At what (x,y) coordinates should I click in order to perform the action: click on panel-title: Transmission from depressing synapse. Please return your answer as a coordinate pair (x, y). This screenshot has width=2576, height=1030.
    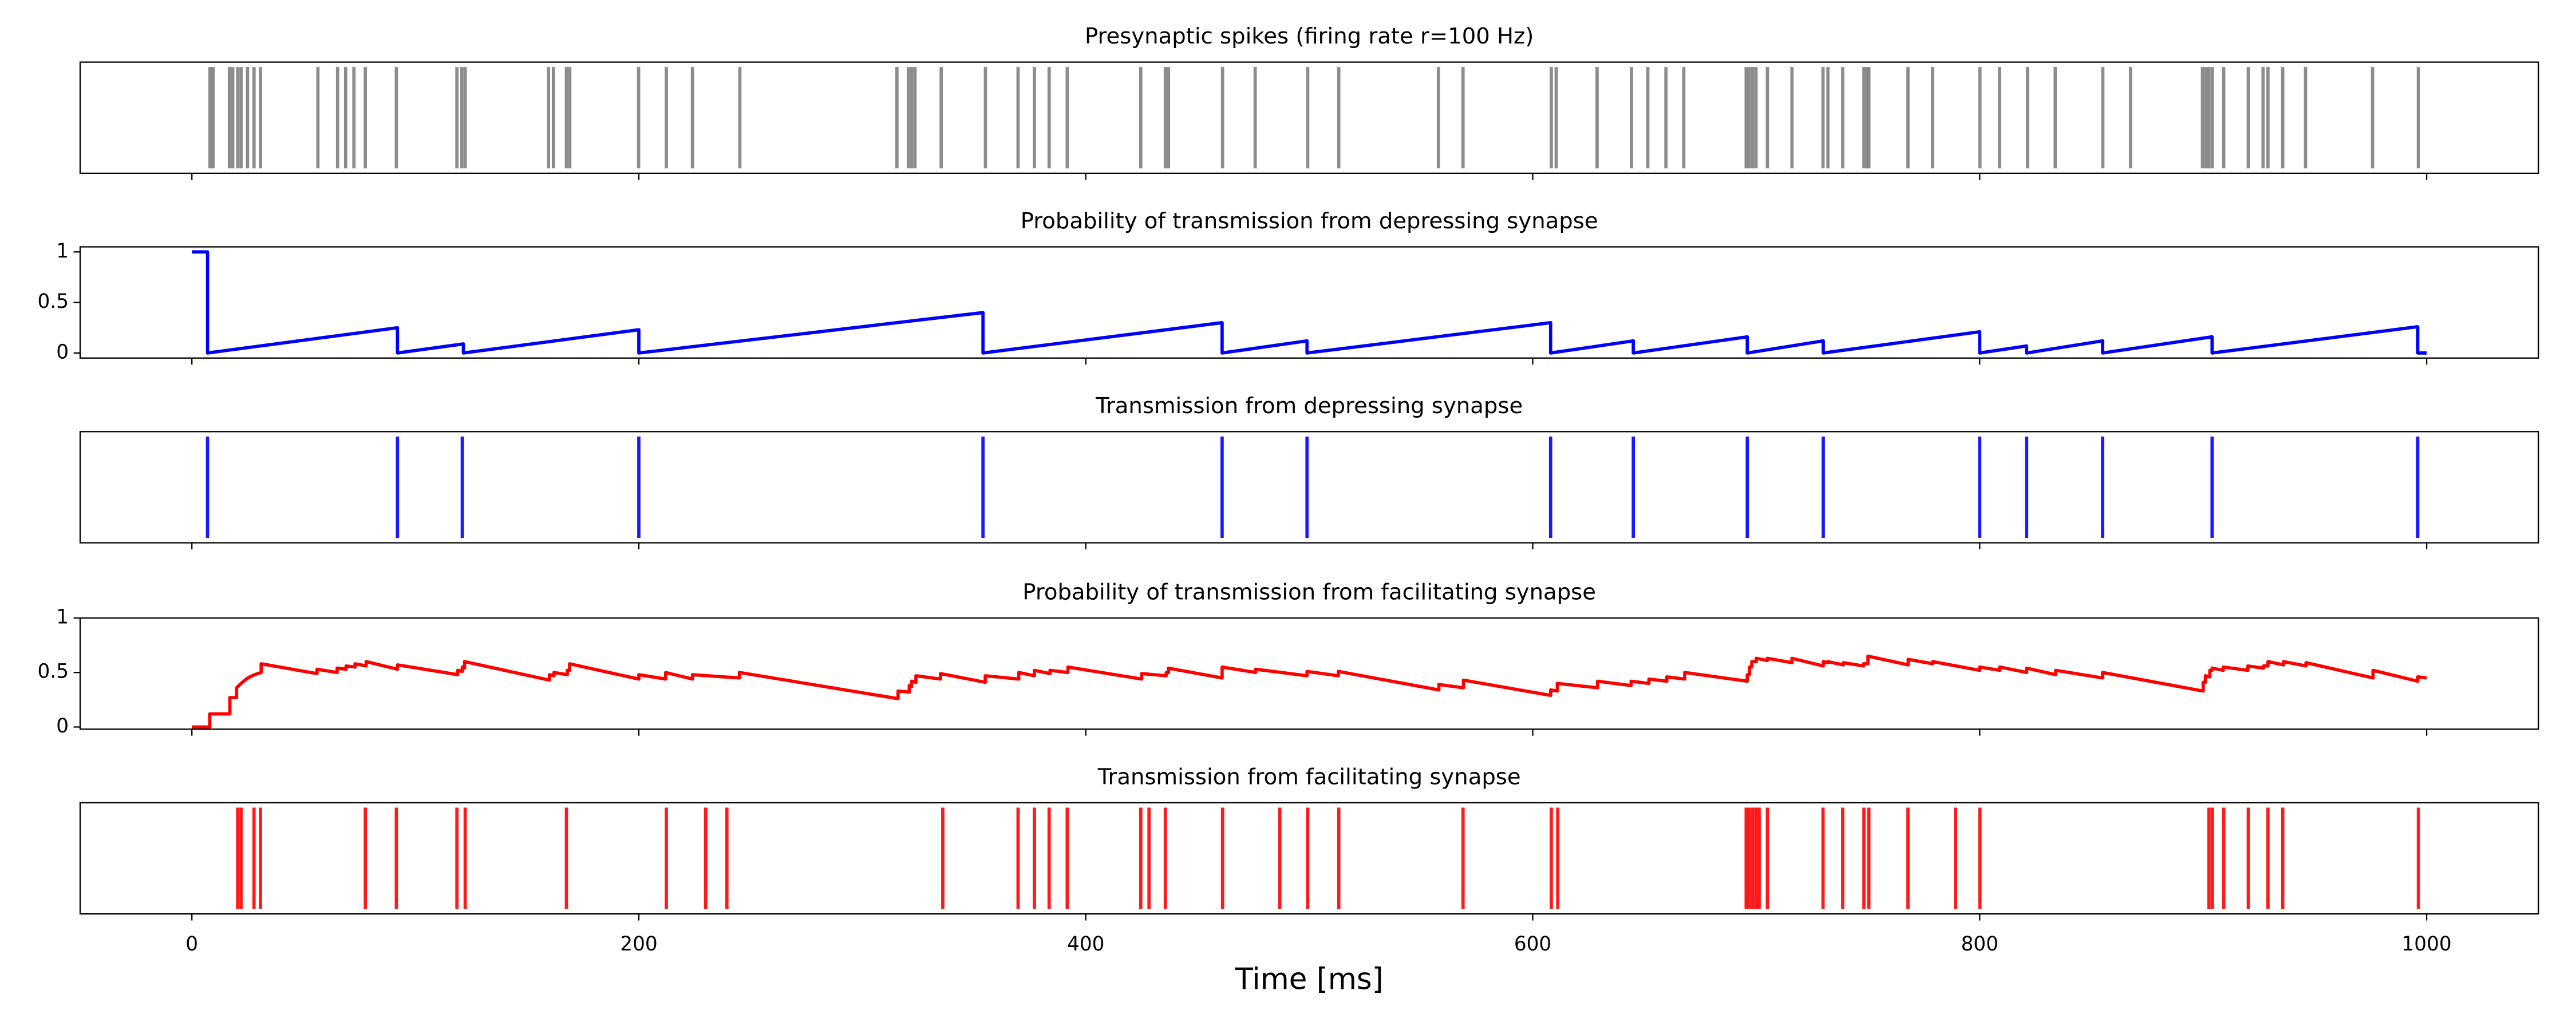
    Looking at the image, I should click on (1309, 406).